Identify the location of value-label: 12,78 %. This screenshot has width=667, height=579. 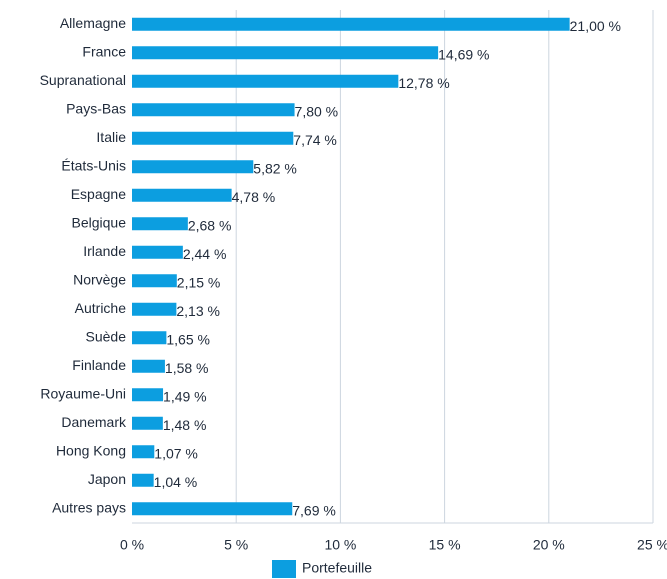
(423, 83).